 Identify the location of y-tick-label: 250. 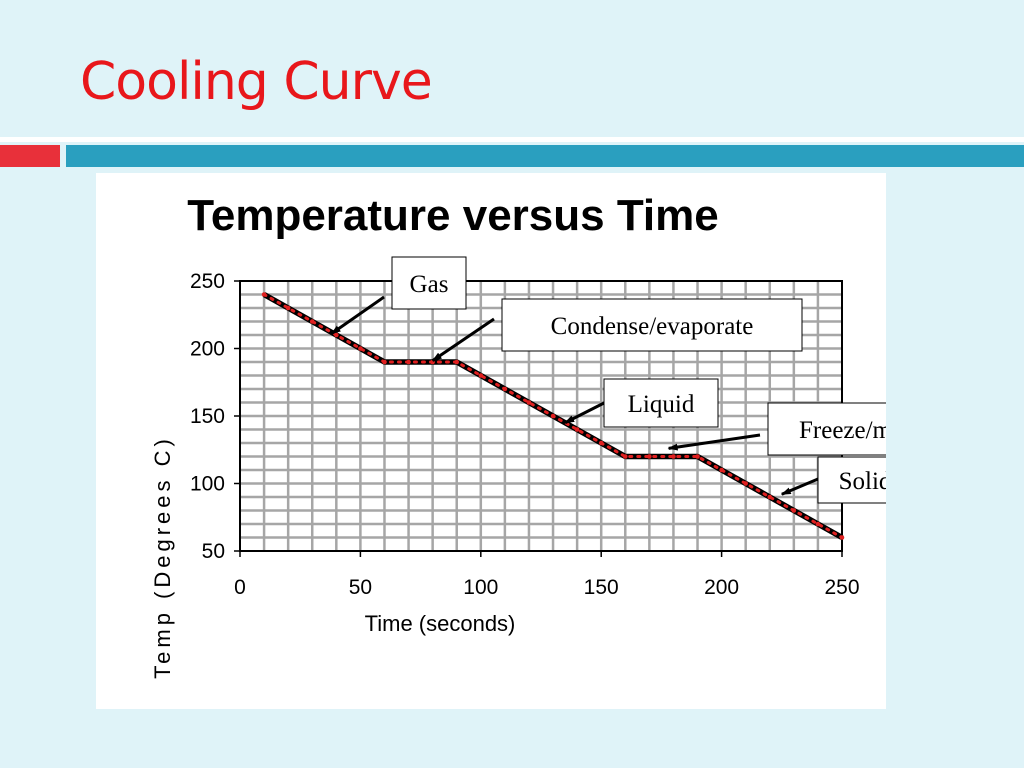
(207, 281).